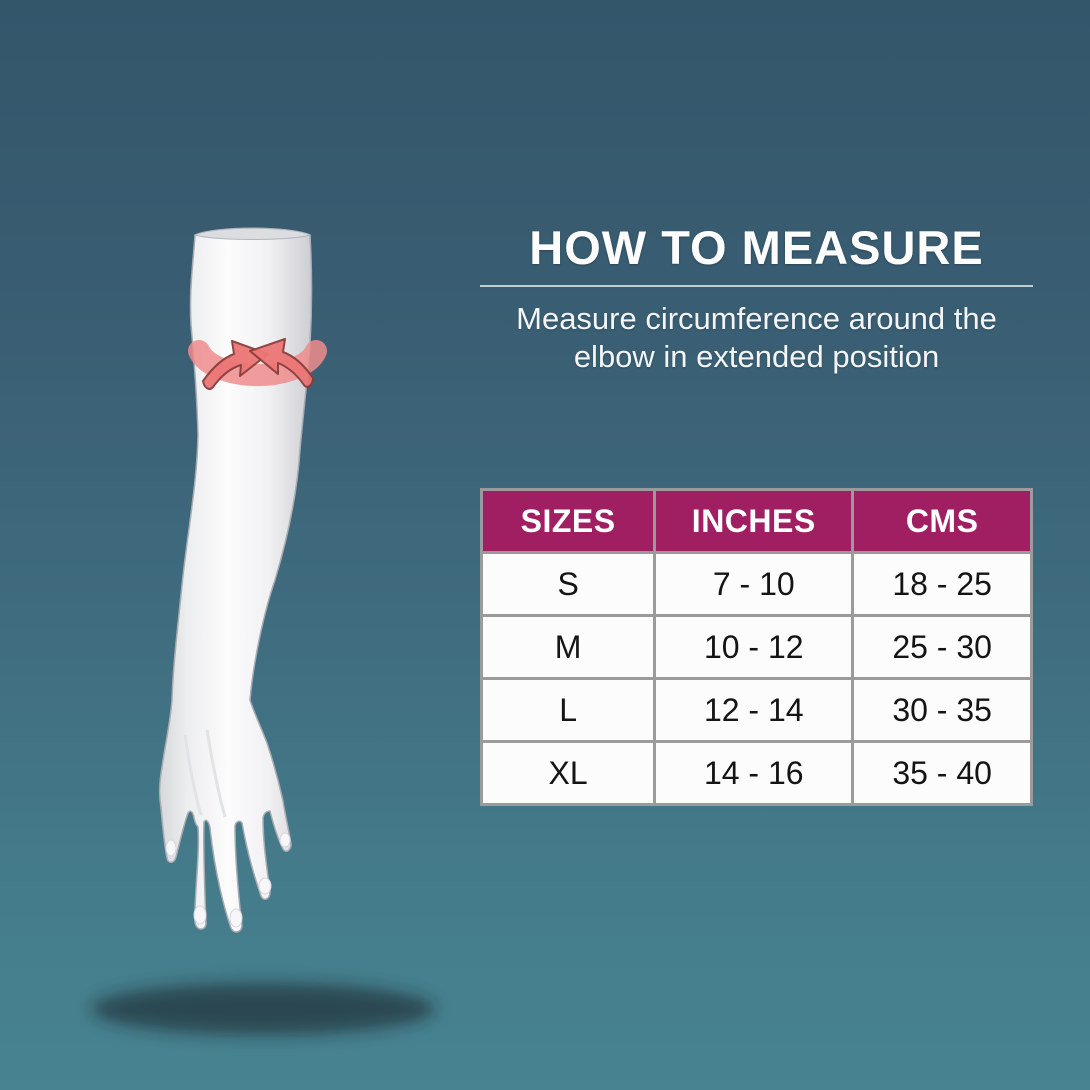  I want to click on title-divider, so click(756, 286).